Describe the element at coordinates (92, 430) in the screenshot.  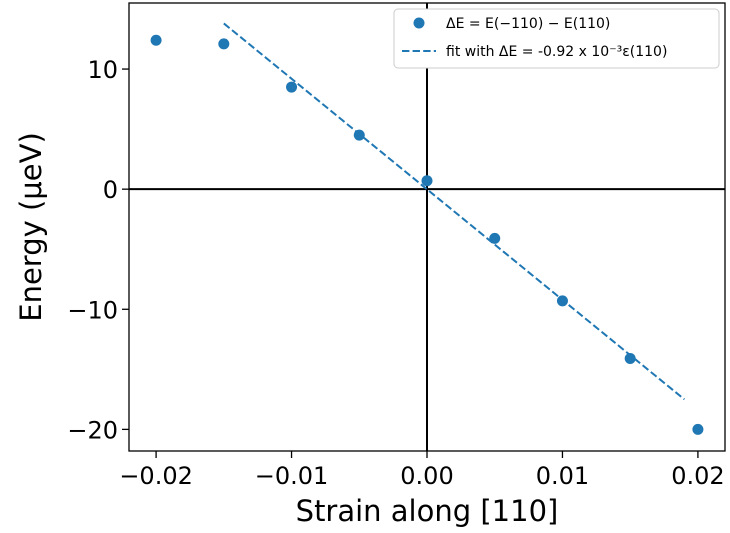
I see `y-tick-label: −20` at that location.